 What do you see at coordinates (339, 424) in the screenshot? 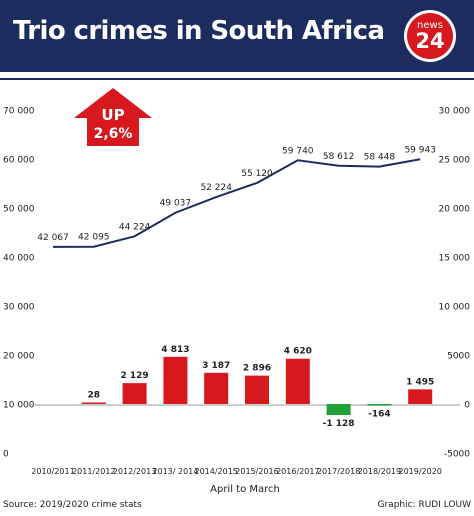
I see `bar-value-label: -1 128` at bounding box center [339, 424].